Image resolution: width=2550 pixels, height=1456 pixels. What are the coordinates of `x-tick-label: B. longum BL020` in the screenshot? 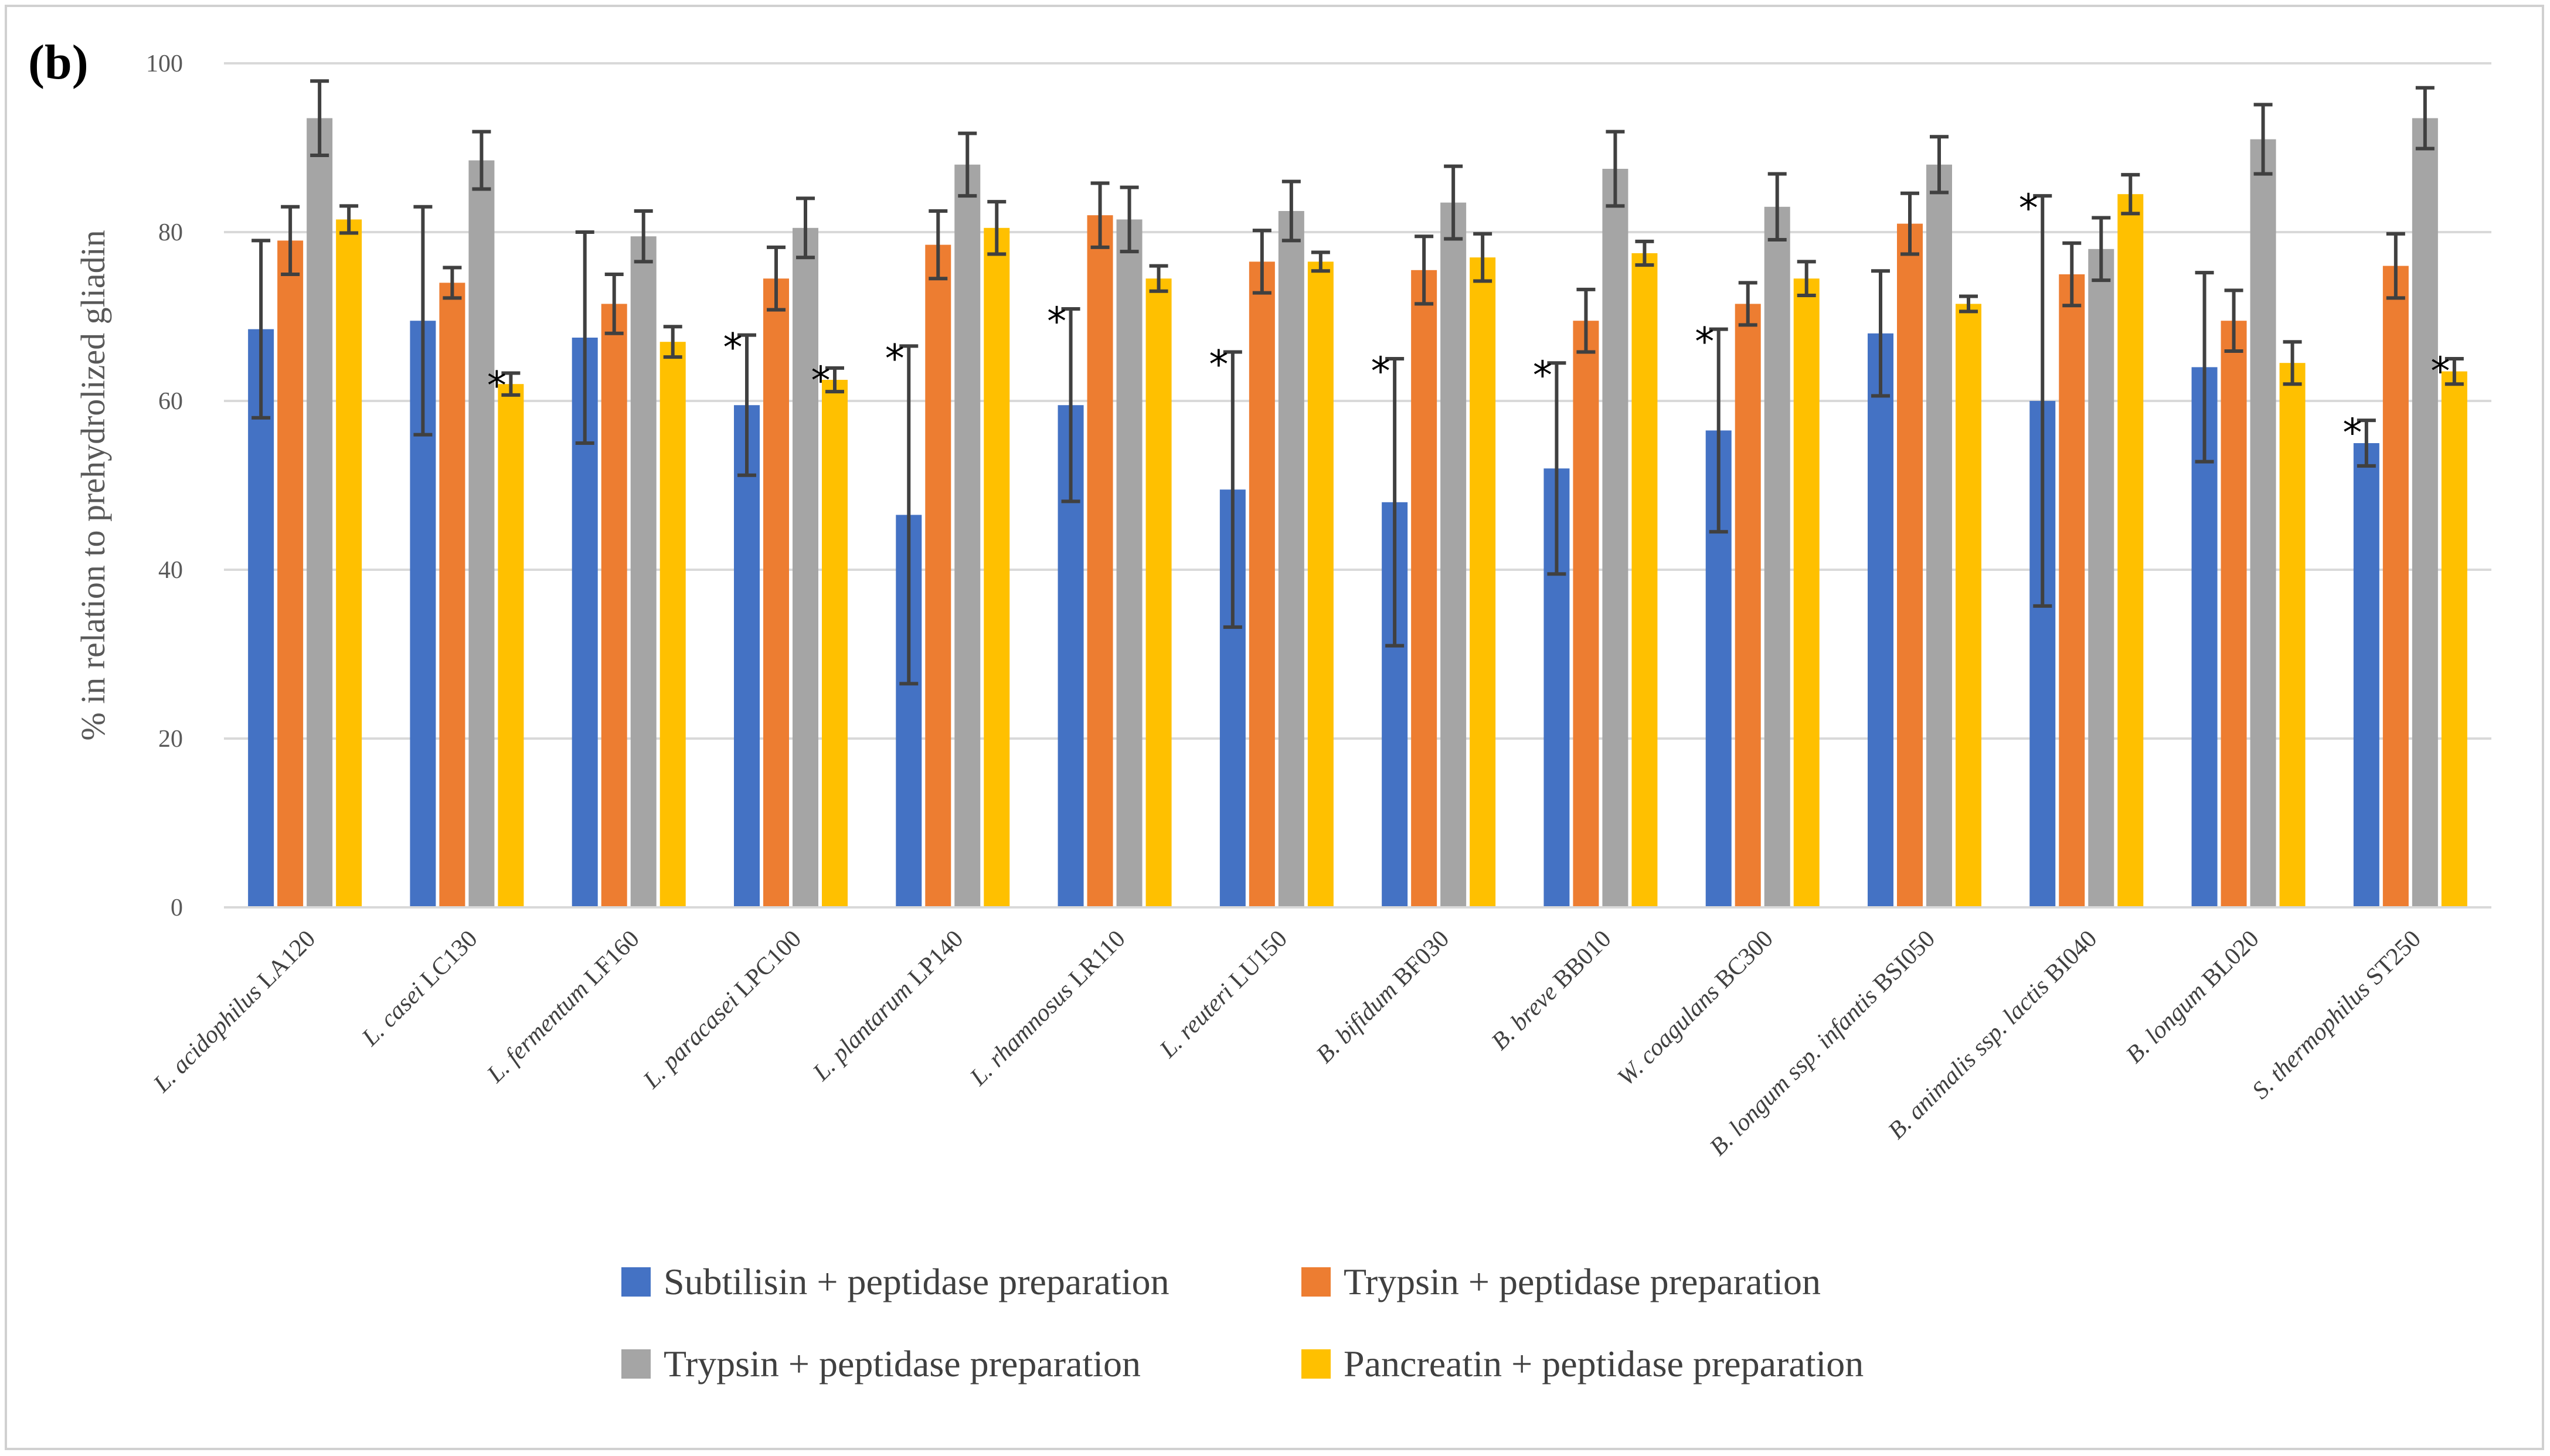 It's located at (2193, 998).